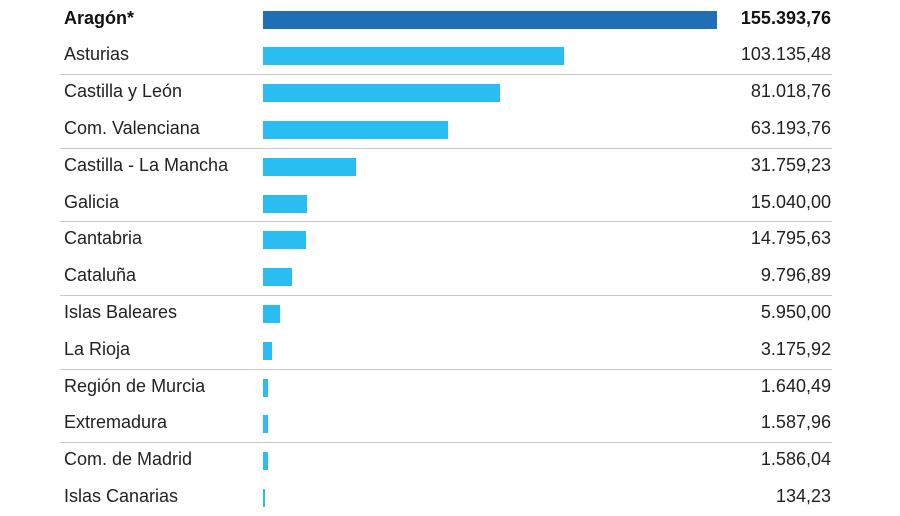  Describe the element at coordinates (795, 385) in the screenshot. I see `value-label: 1.640,49` at that location.